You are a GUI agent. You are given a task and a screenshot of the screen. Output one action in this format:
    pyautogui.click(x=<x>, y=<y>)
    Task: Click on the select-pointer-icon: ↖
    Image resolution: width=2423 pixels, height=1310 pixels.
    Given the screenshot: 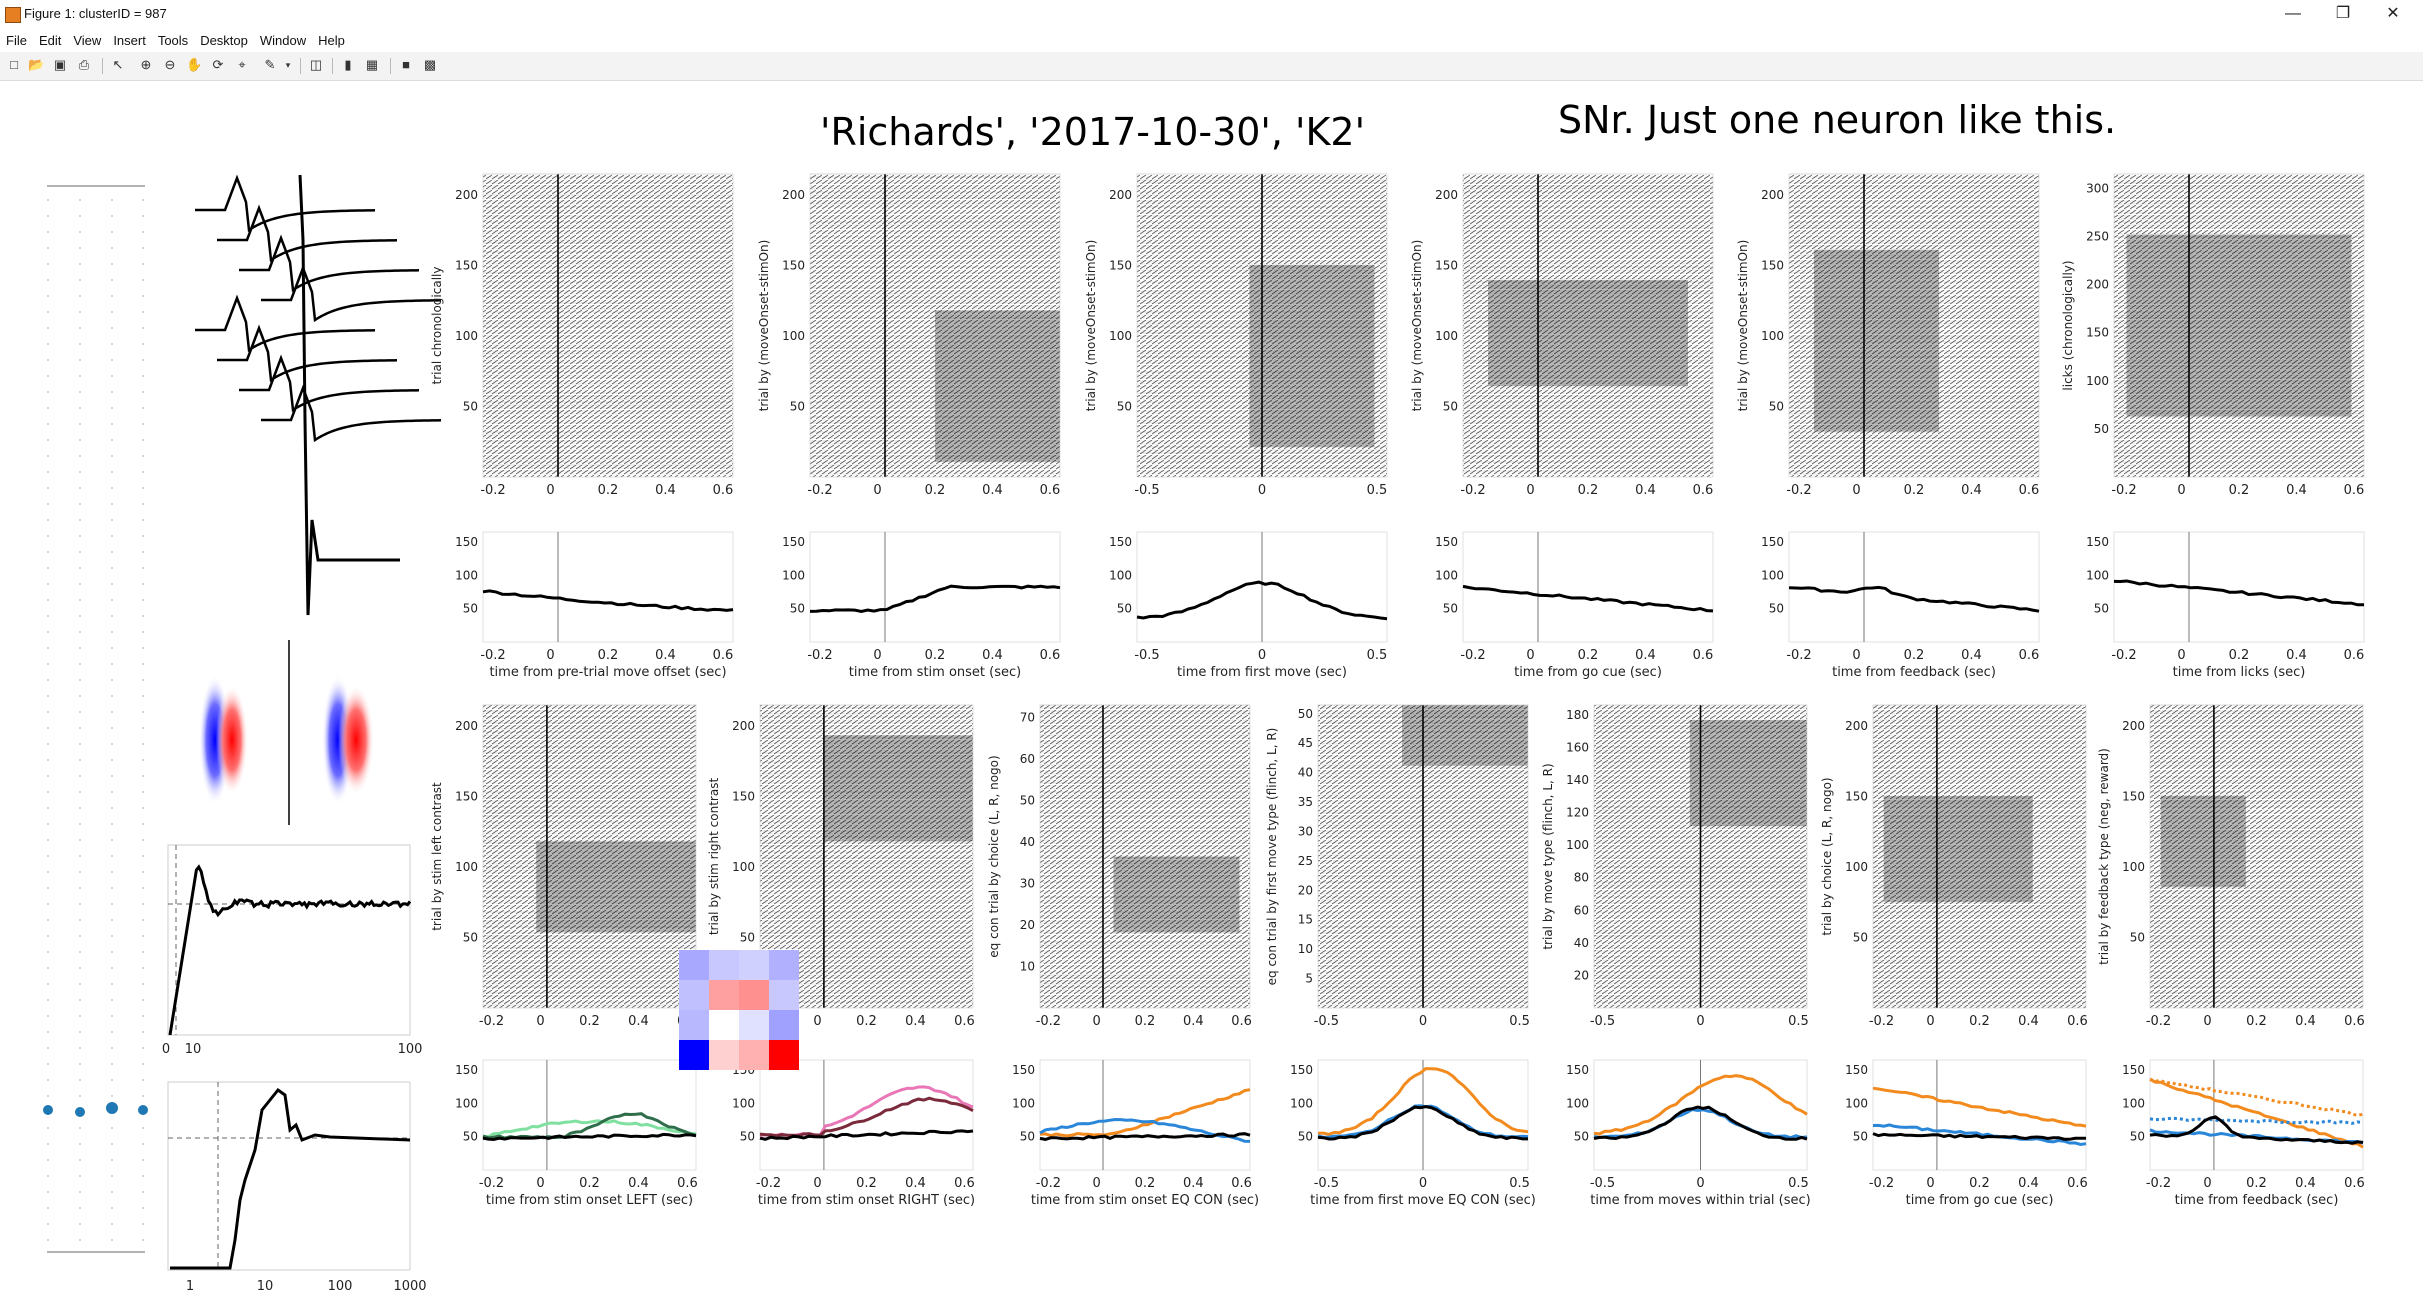 What is the action you would take?
    pyautogui.click(x=118, y=64)
    